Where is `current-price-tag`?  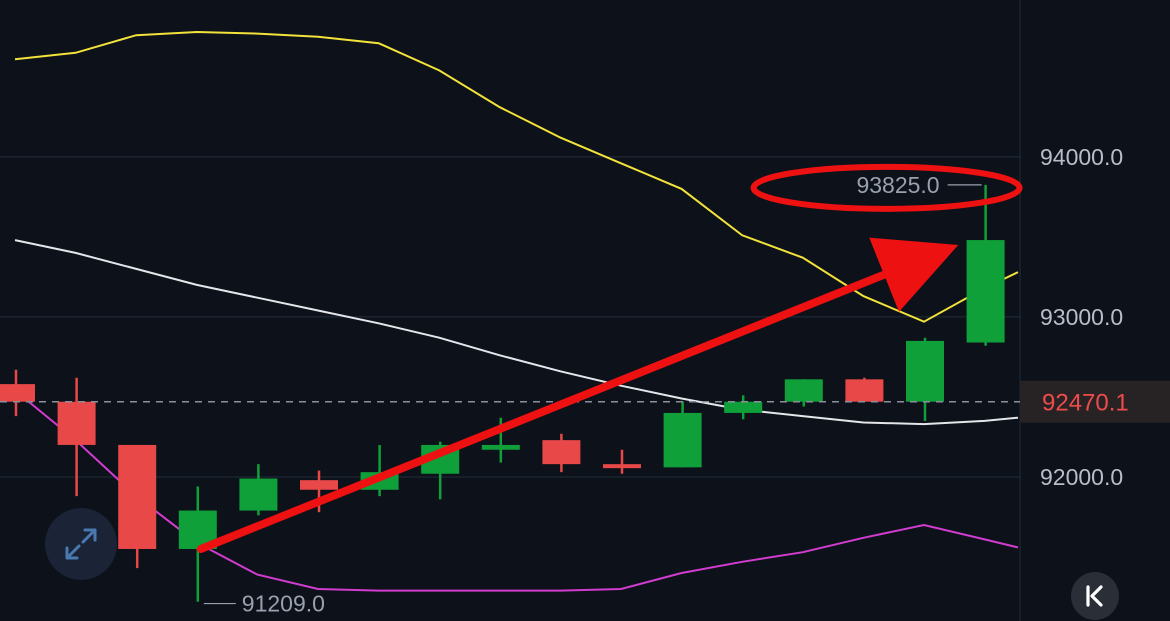 current-price-tag is located at coordinates (1095, 401).